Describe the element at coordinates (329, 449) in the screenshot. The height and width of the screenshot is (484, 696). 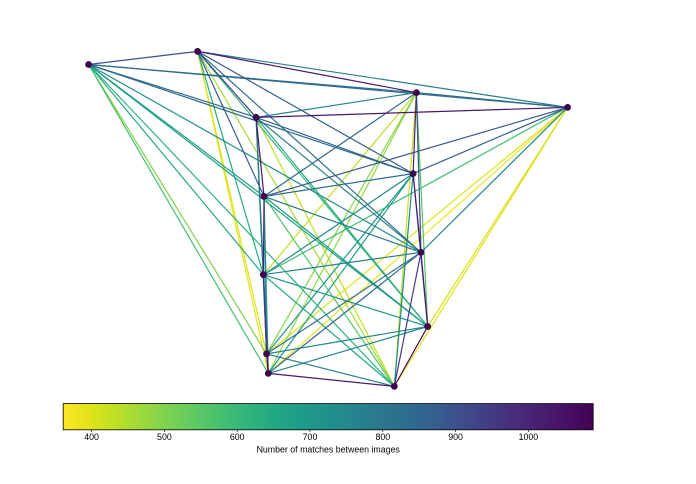
I see `svg-text:Number of matches between imag: Number of matches between images` at that location.